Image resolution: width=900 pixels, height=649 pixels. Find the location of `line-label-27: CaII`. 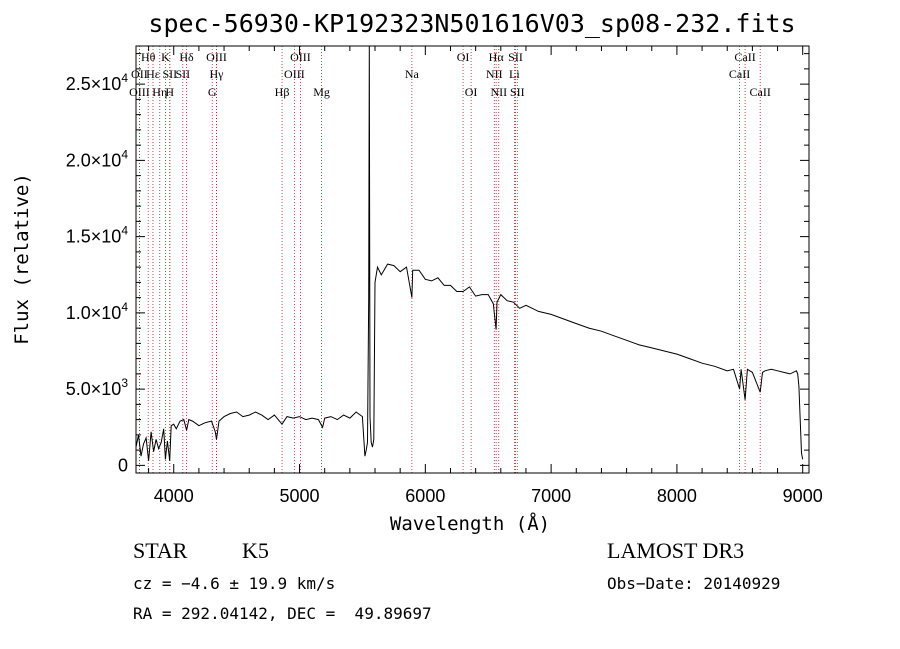

line-label-27: CaII is located at coordinates (739, 74).